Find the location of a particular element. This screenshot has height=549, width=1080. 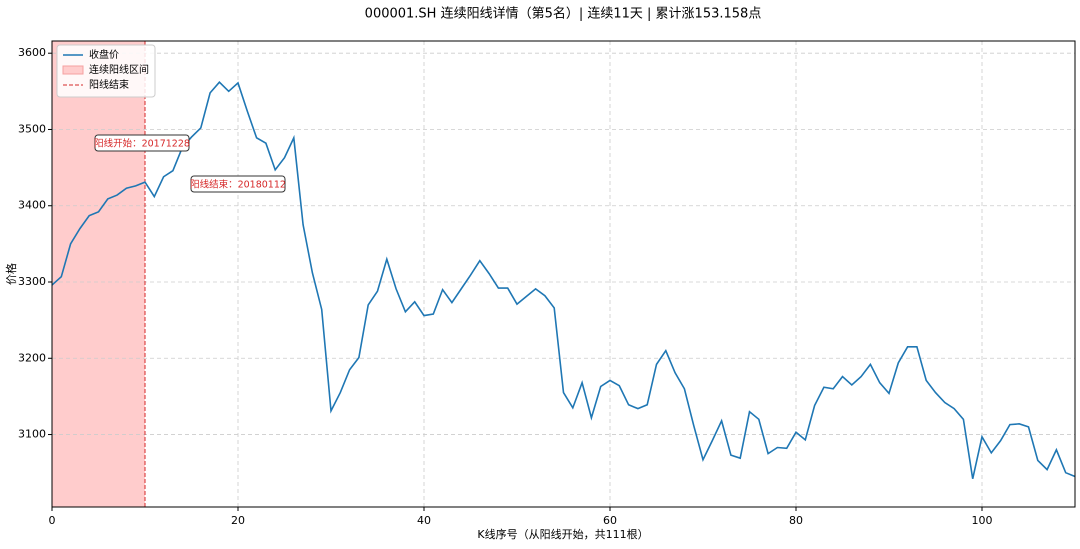

y-tick-label: 3300 is located at coordinates (32, 281).